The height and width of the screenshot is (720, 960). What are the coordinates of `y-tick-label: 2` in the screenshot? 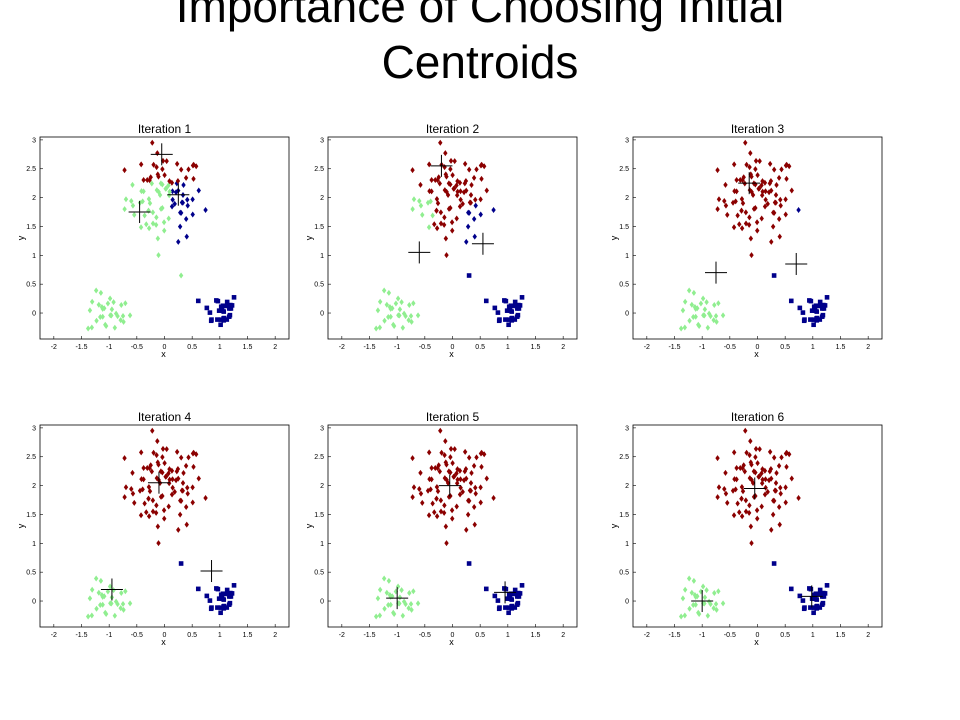 It's located at (627, 198).